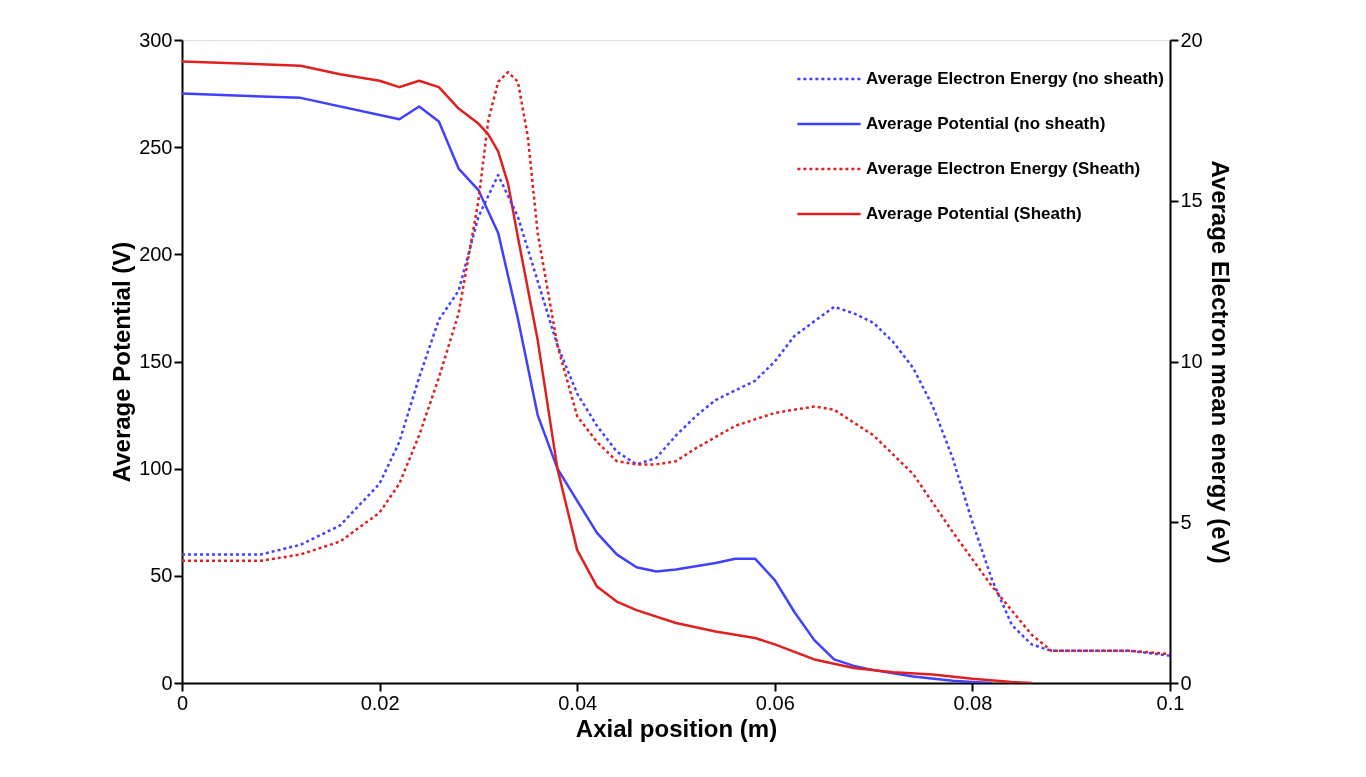 The image size is (1366, 777). I want to click on x-tick-label: 0.1, so click(1170, 702).